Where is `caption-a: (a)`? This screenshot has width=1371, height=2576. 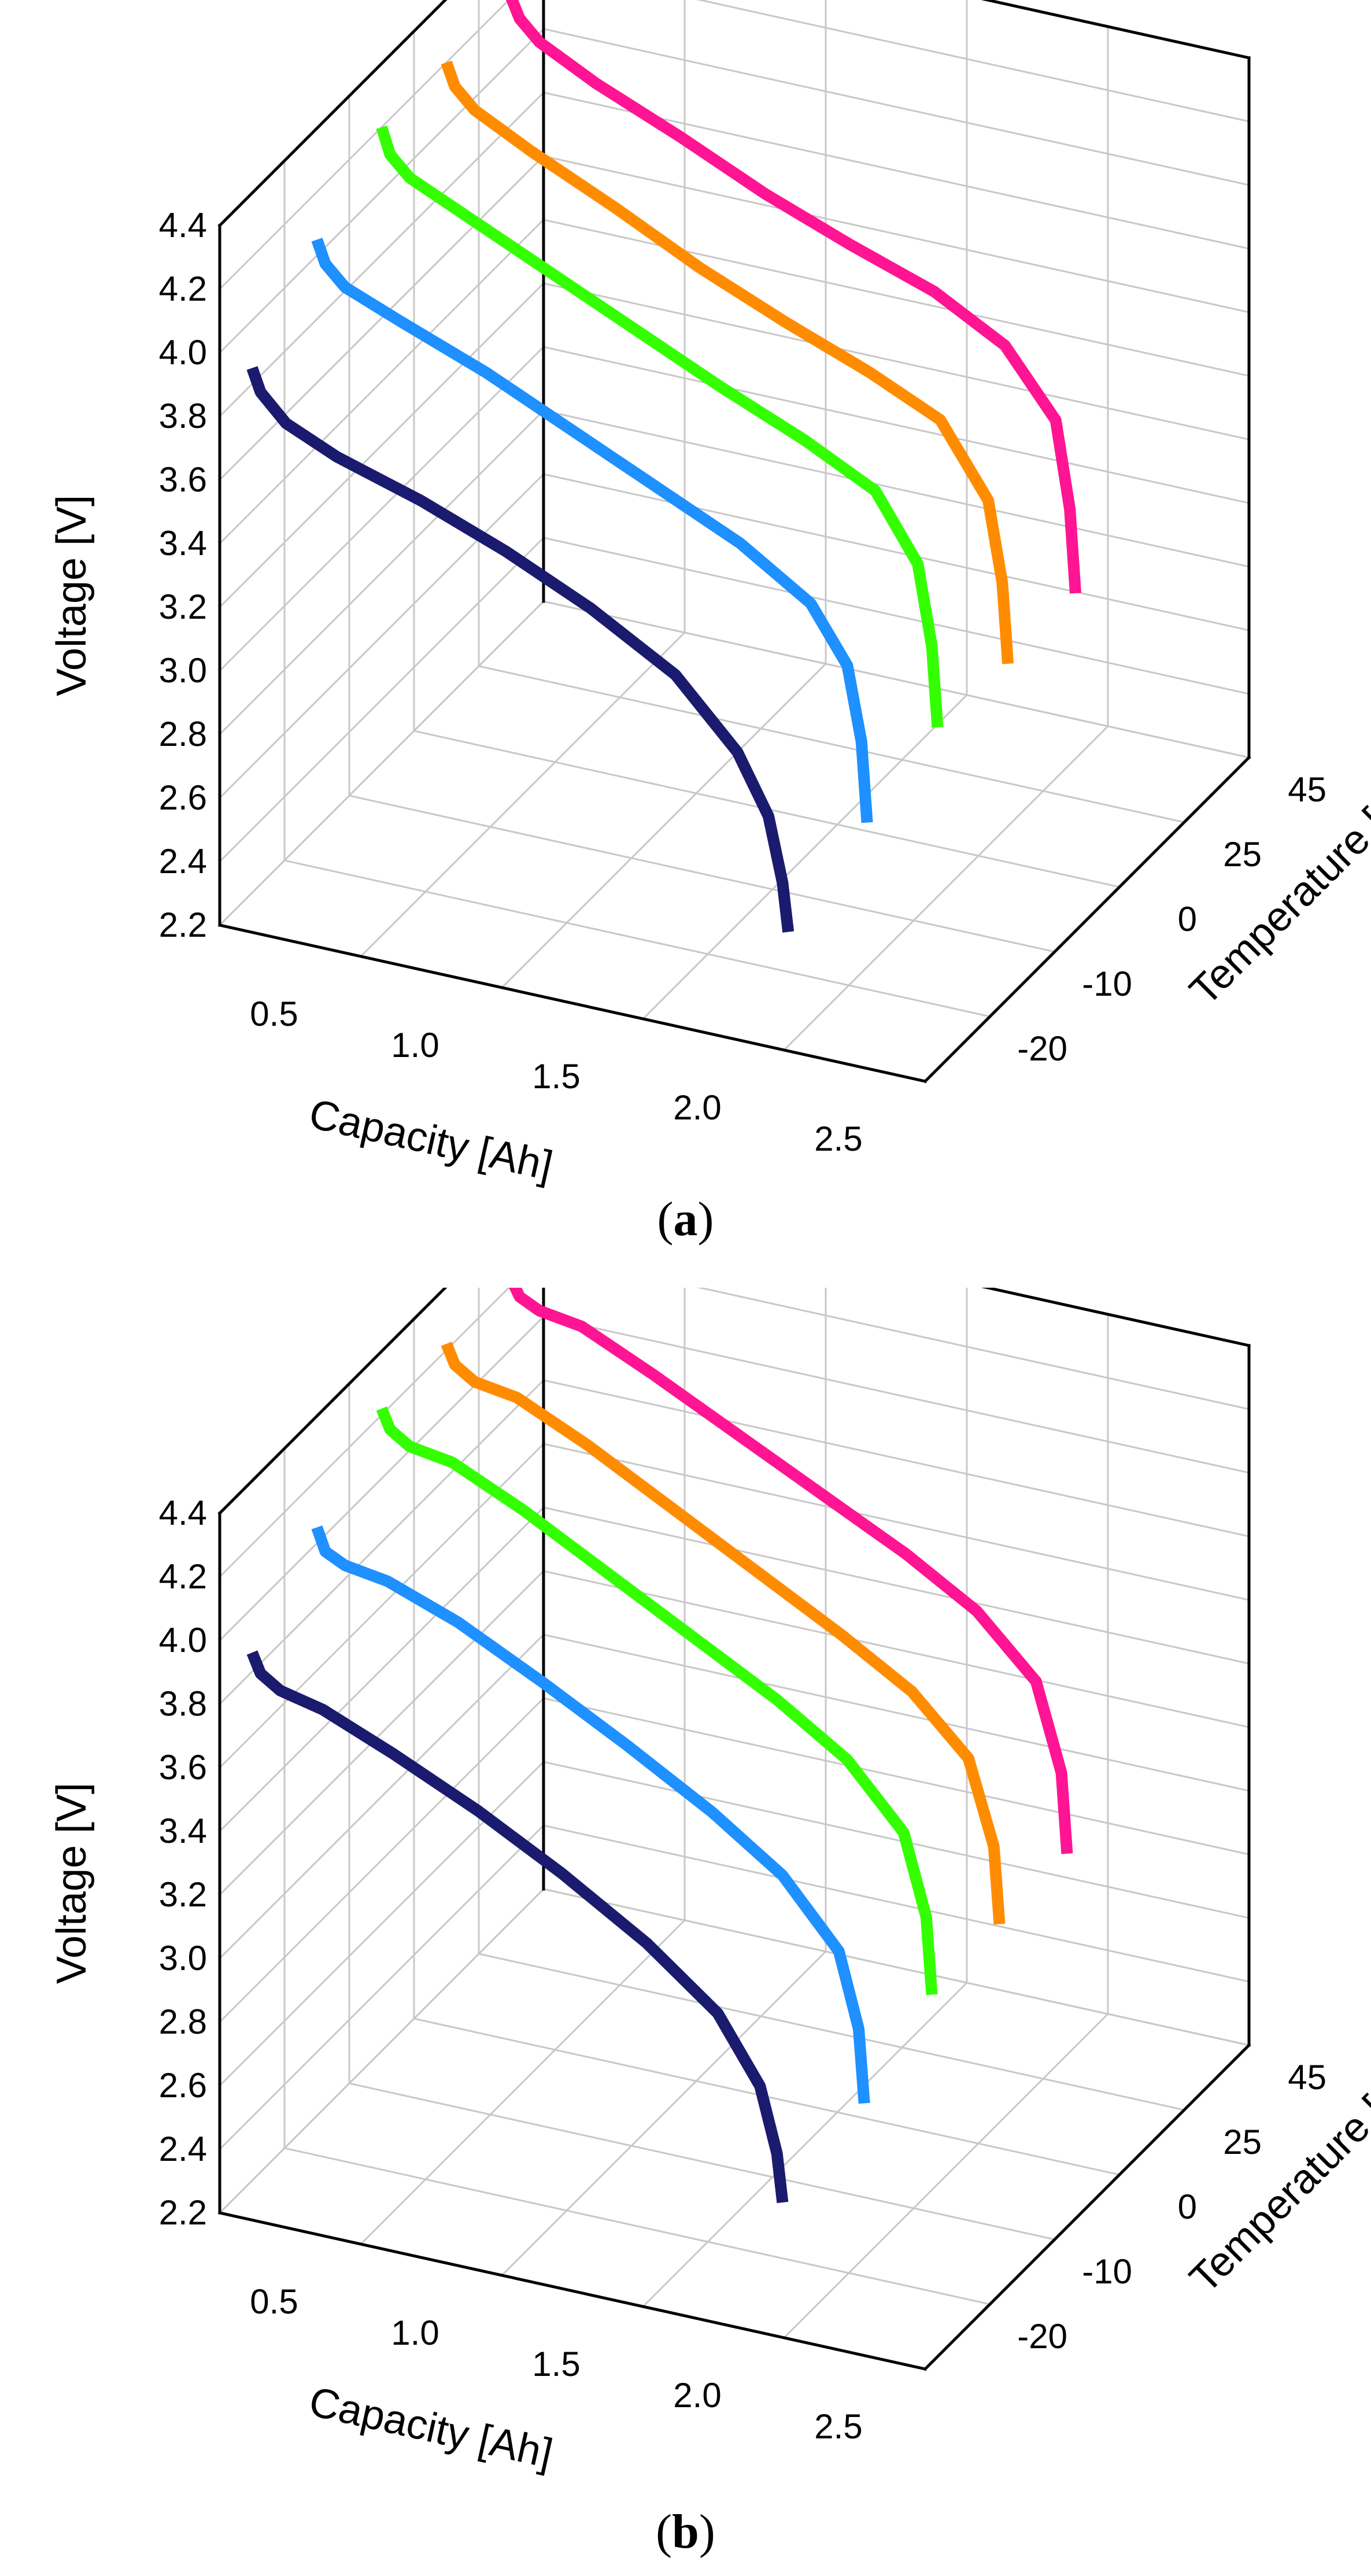 caption-a: (a) is located at coordinates (685, 1219).